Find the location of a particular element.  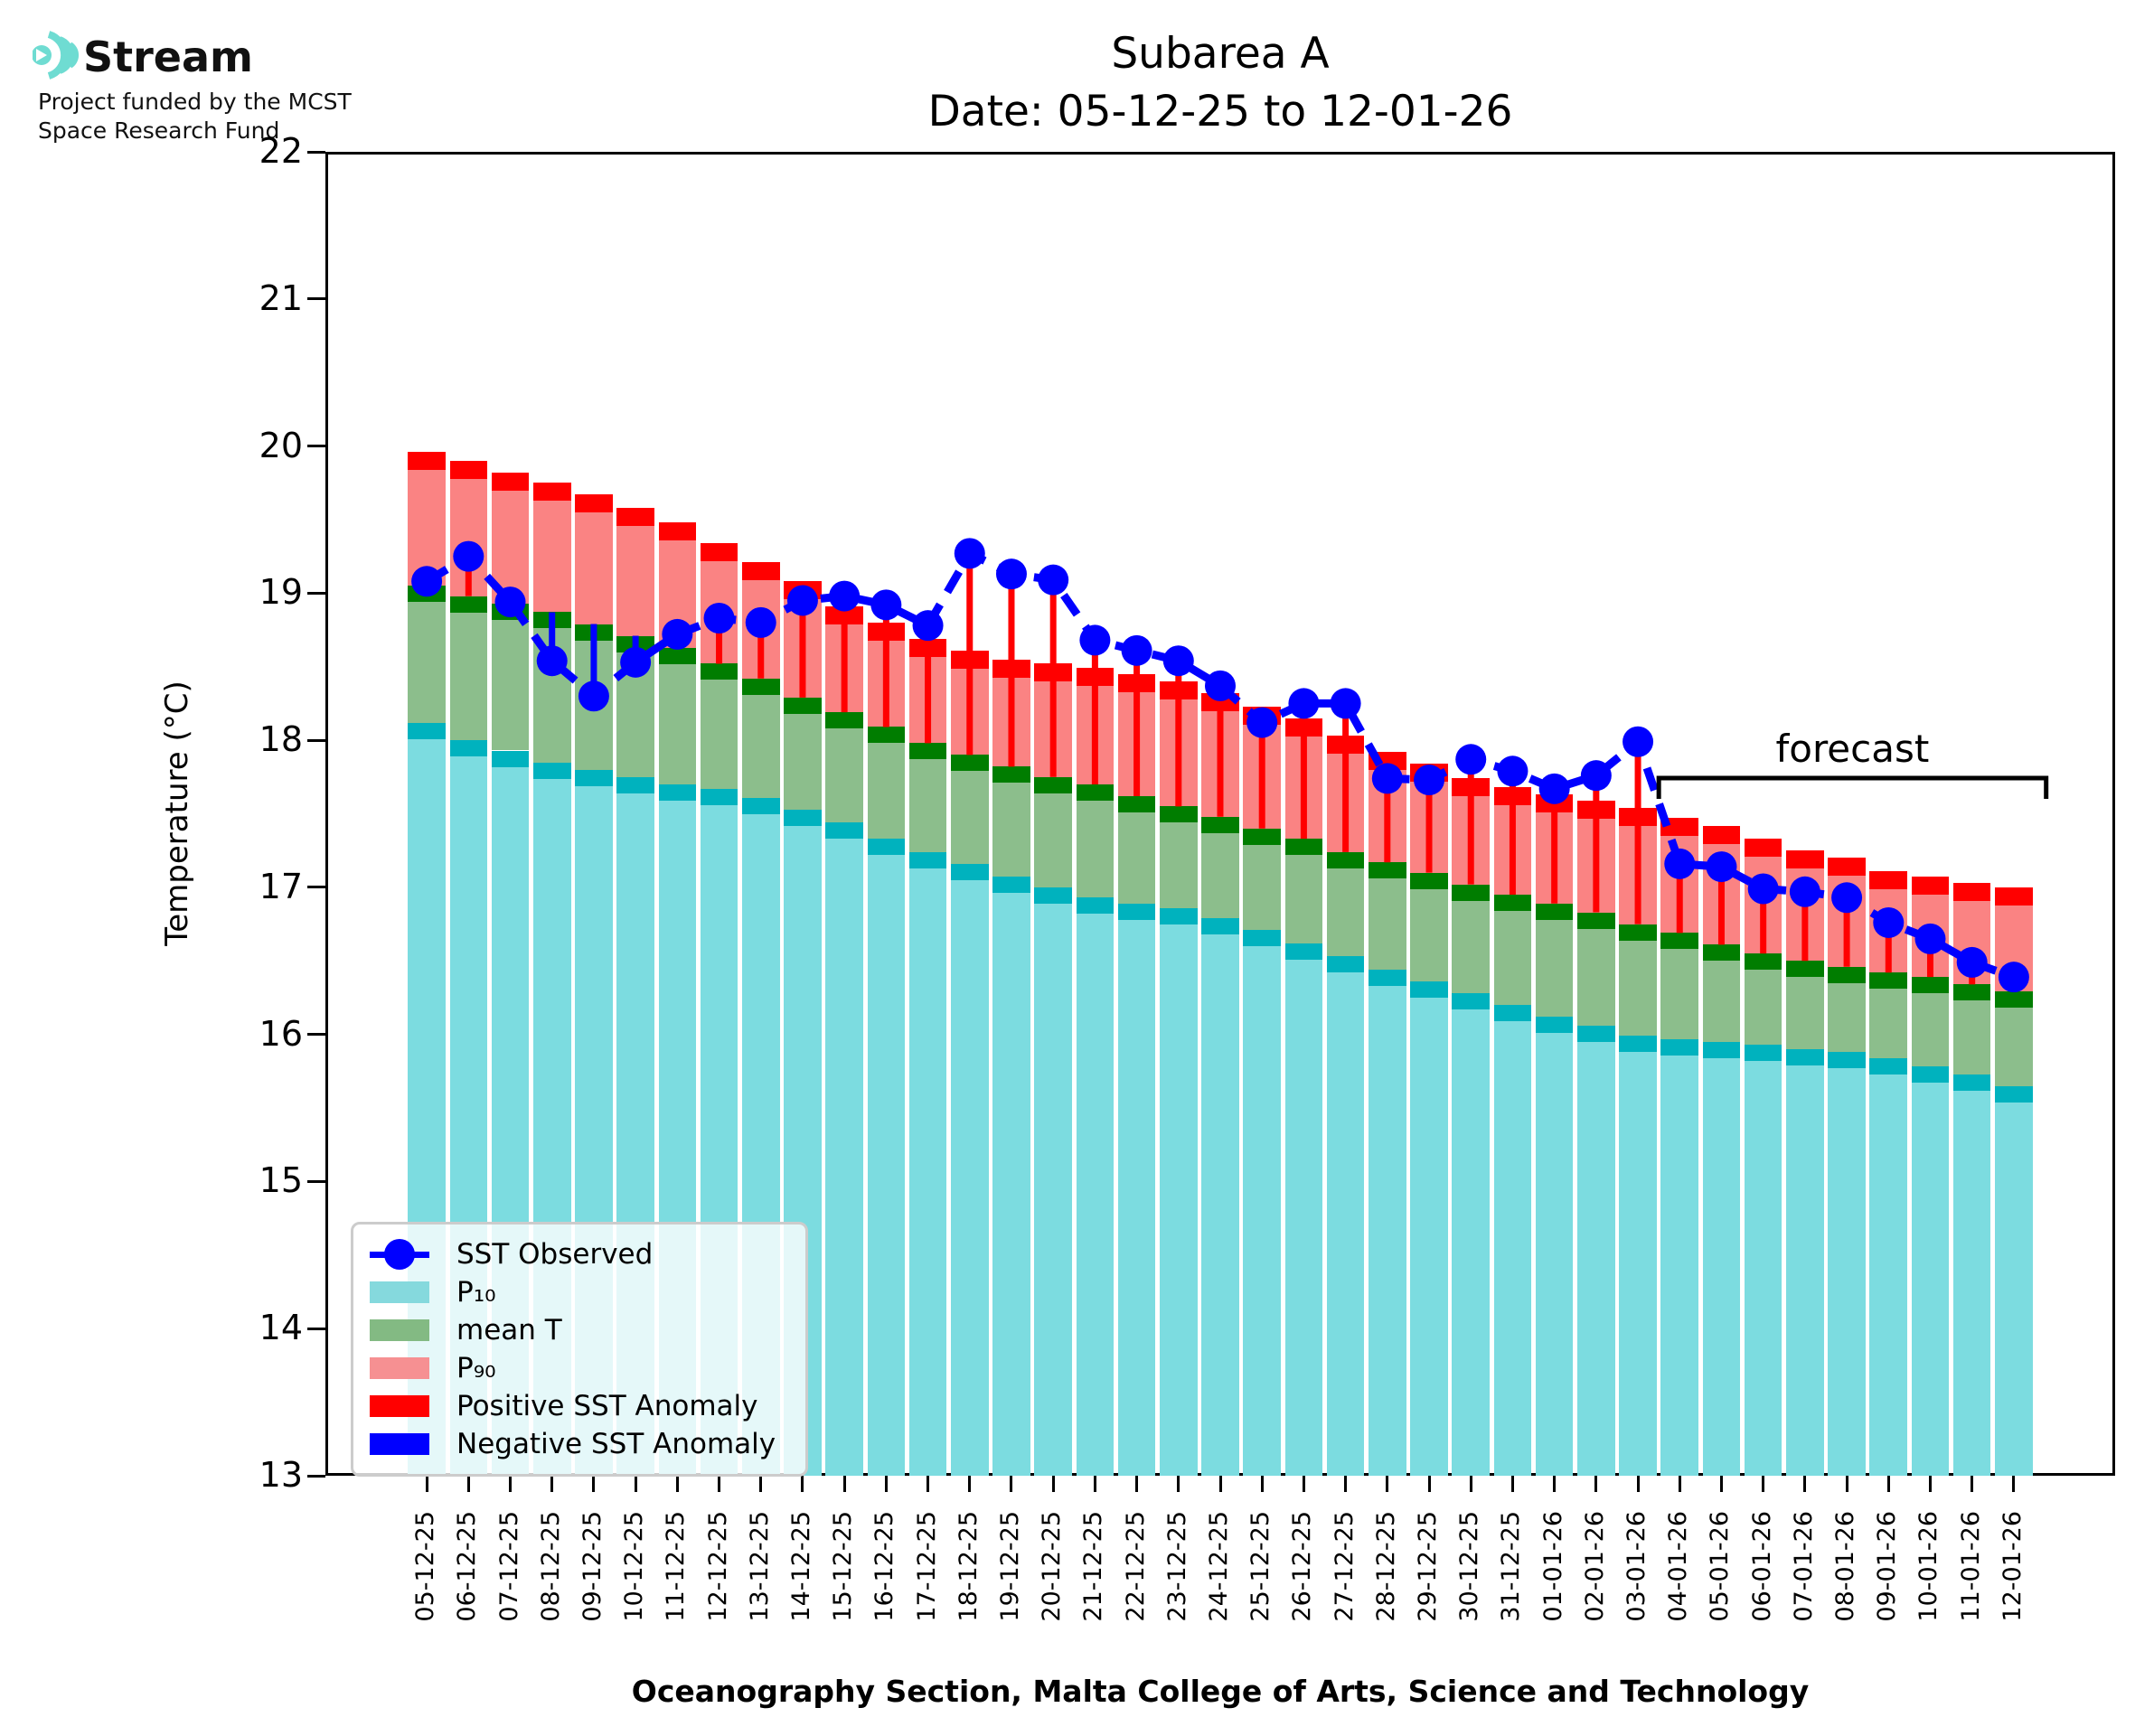

funding-line-2: Space Research Fund is located at coordinates (159, 130).